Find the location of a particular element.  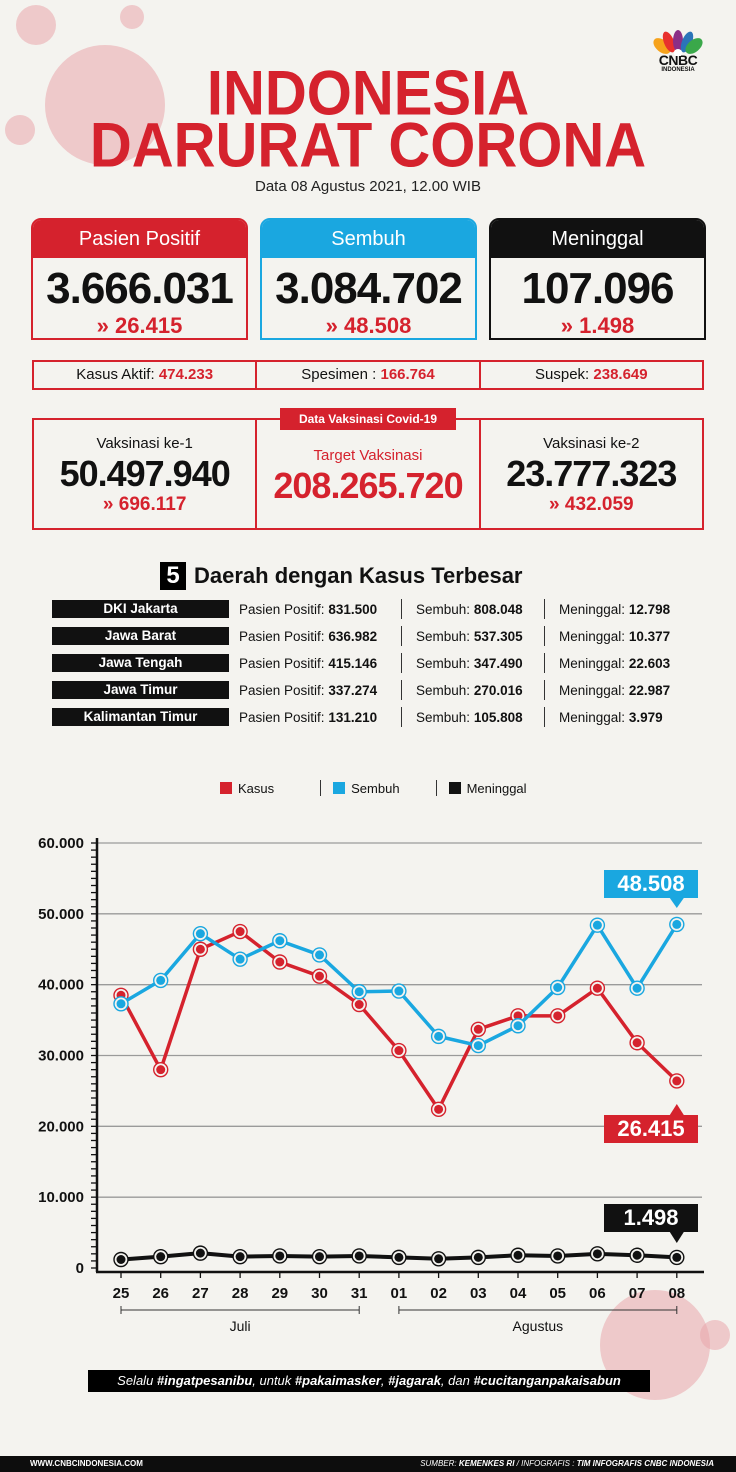

y-tick-label: 40.000 is located at coordinates (61, 985).